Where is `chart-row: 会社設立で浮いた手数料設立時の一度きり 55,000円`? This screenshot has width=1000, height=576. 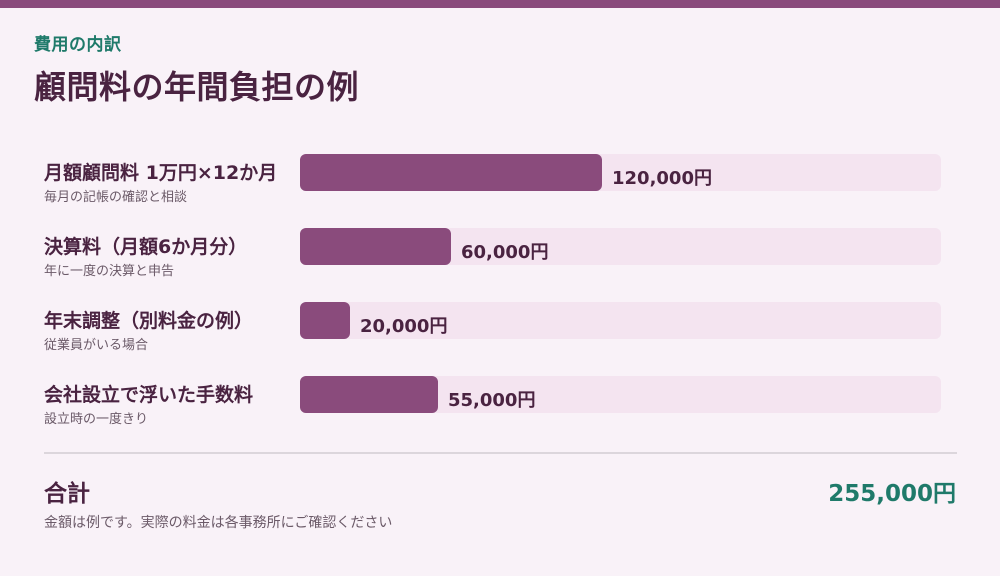
chart-row: 会社設立で浮いた手数料設立時の一度きり 55,000円 is located at coordinates (500, 406).